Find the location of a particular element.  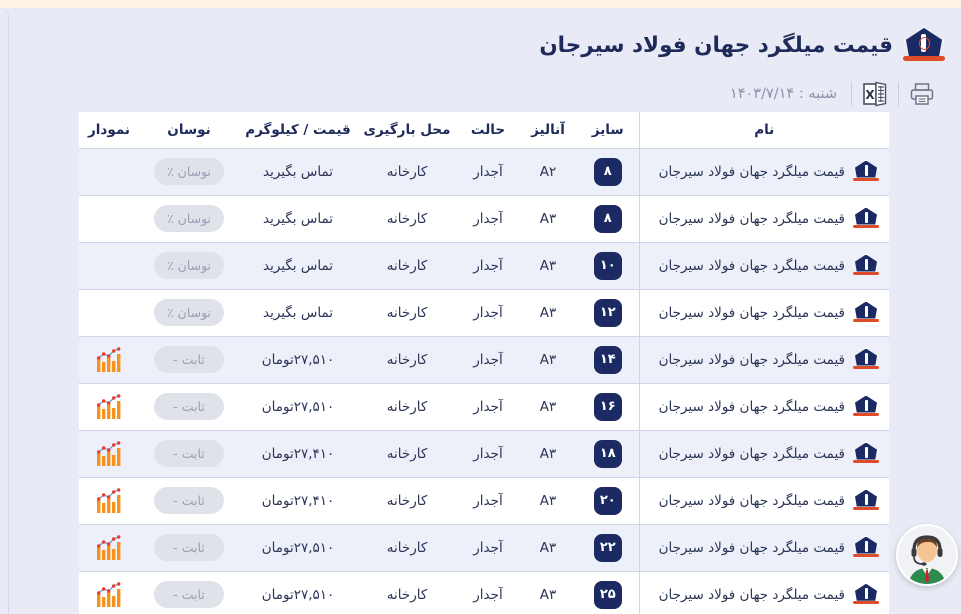

print-button is located at coordinates (922, 94).